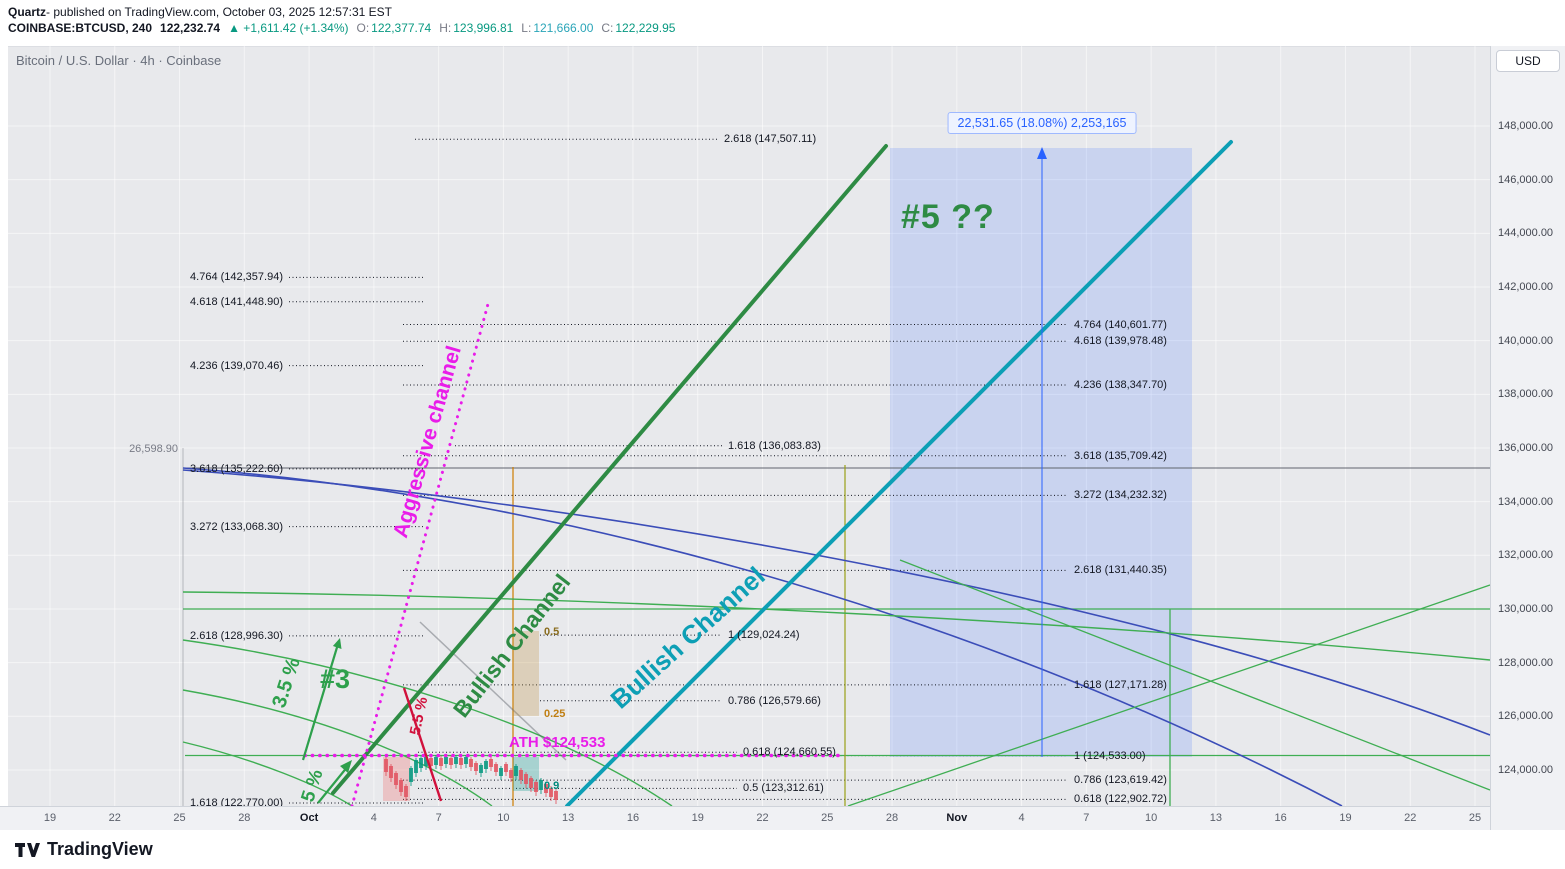  Describe the element at coordinates (1526, 233) in the screenshot. I see `price-axis-tick: 144,000.00` at that location.